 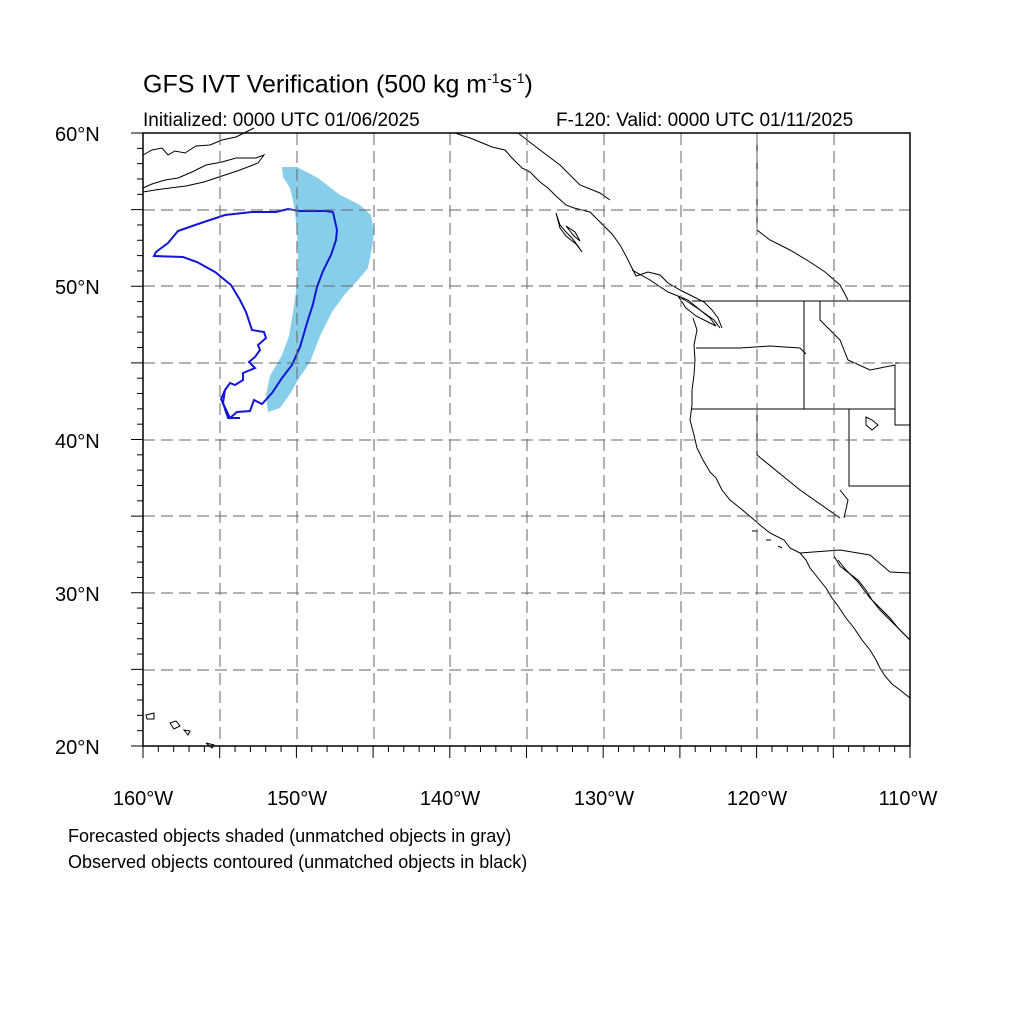 What do you see at coordinates (705, 120) in the screenshot?
I see `valid-time: F-120: Valid: 0000 UTC 01/11/2025` at bounding box center [705, 120].